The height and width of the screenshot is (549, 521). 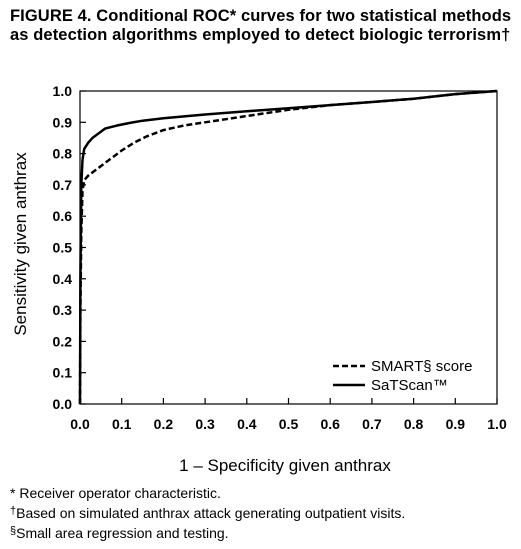 I want to click on y-tick-label: 0.1, so click(x=63, y=373).